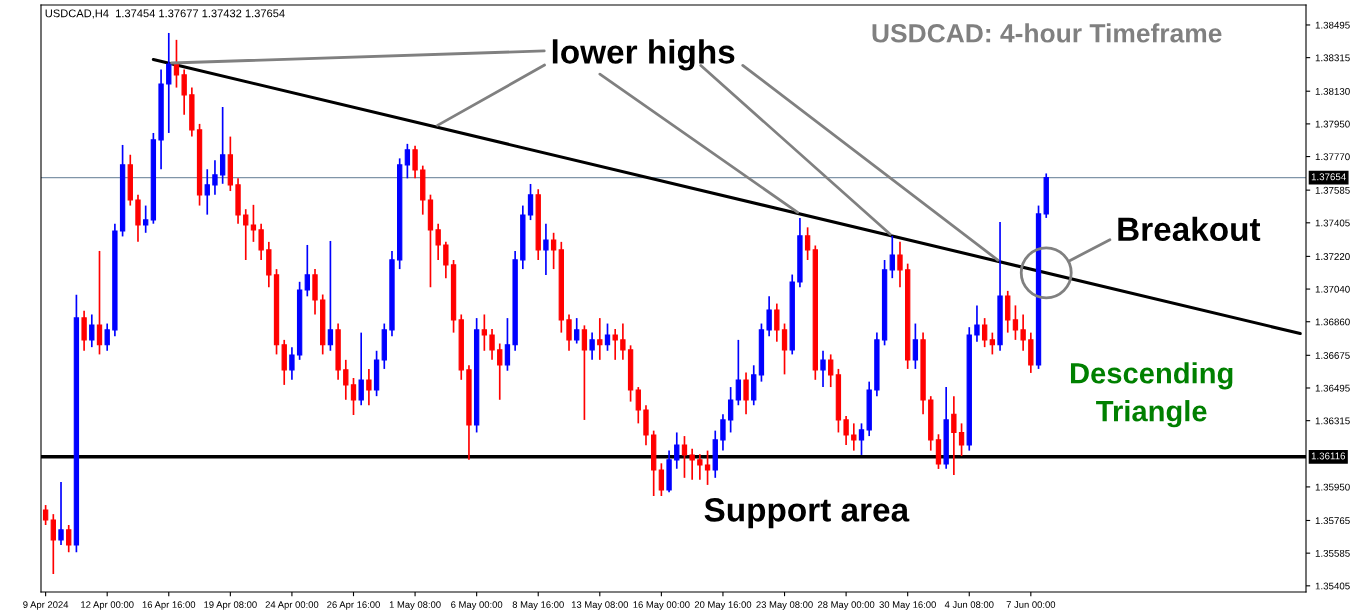 The image size is (1362, 611). What do you see at coordinates (1332, 91) in the screenshot?
I see `y-tick-label: 1.38130` at bounding box center [1332, 91].